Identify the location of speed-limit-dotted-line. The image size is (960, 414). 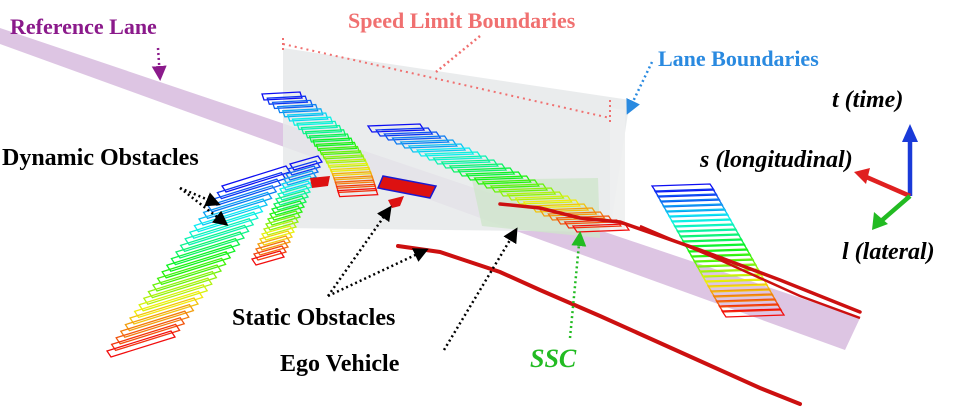
(446, 81).